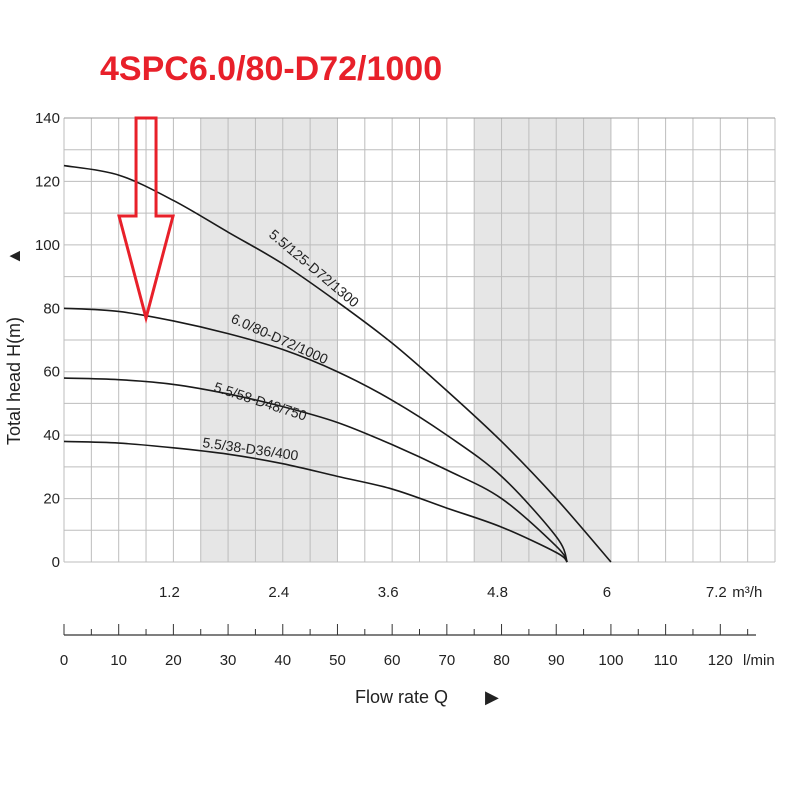 Image resolution: width=800 pixels, height=800 pixels. I want to click on x2-tick-label: 4.8, so click(497, 592).